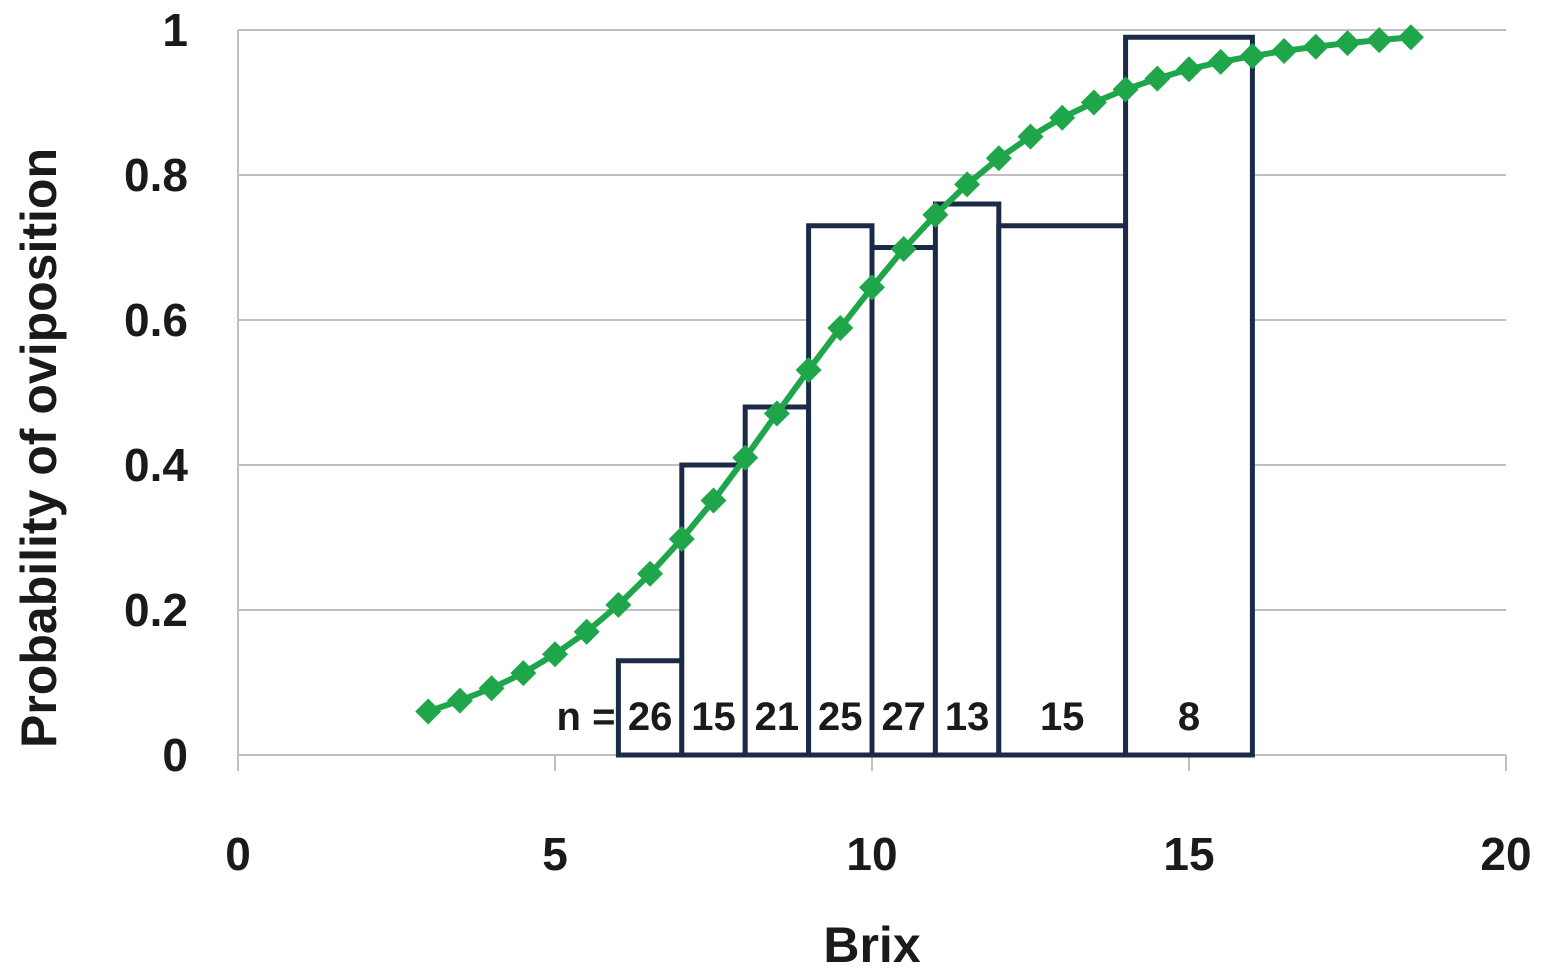 Image resolution: width=1551 pixels, height=973 pixels. I want to click on x-axis-title: Brix, so click(871, 942).